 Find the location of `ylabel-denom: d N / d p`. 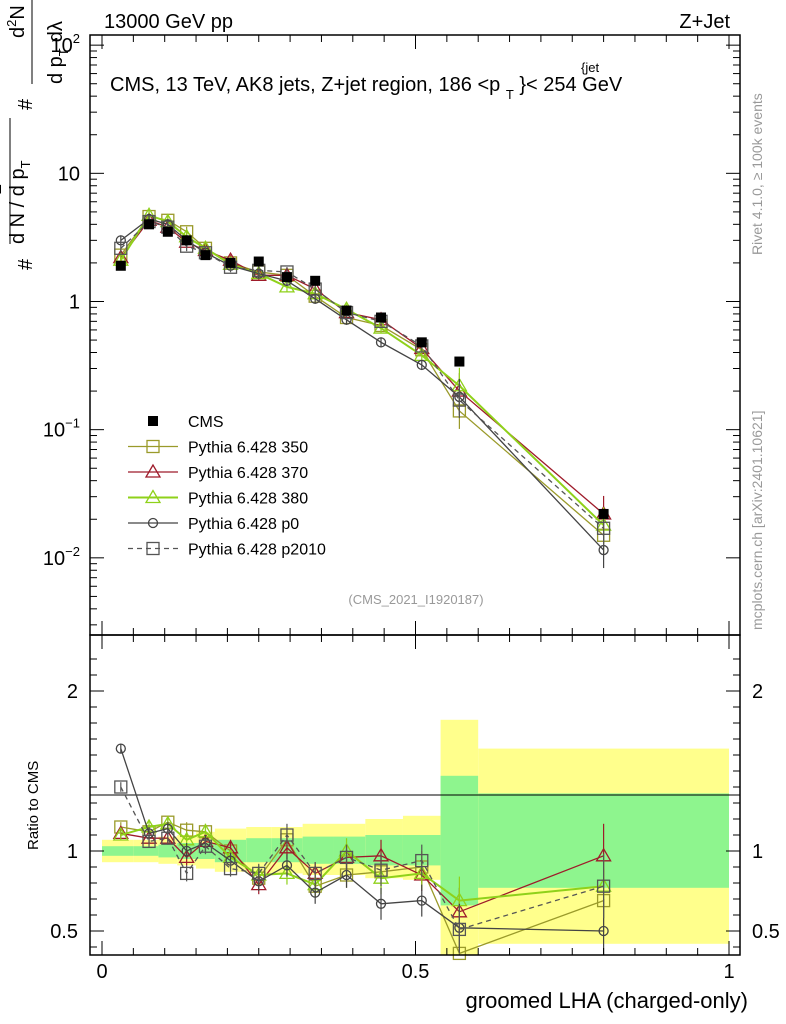

ylabel-denom: d N / d p is located at coordinates (18, 206).